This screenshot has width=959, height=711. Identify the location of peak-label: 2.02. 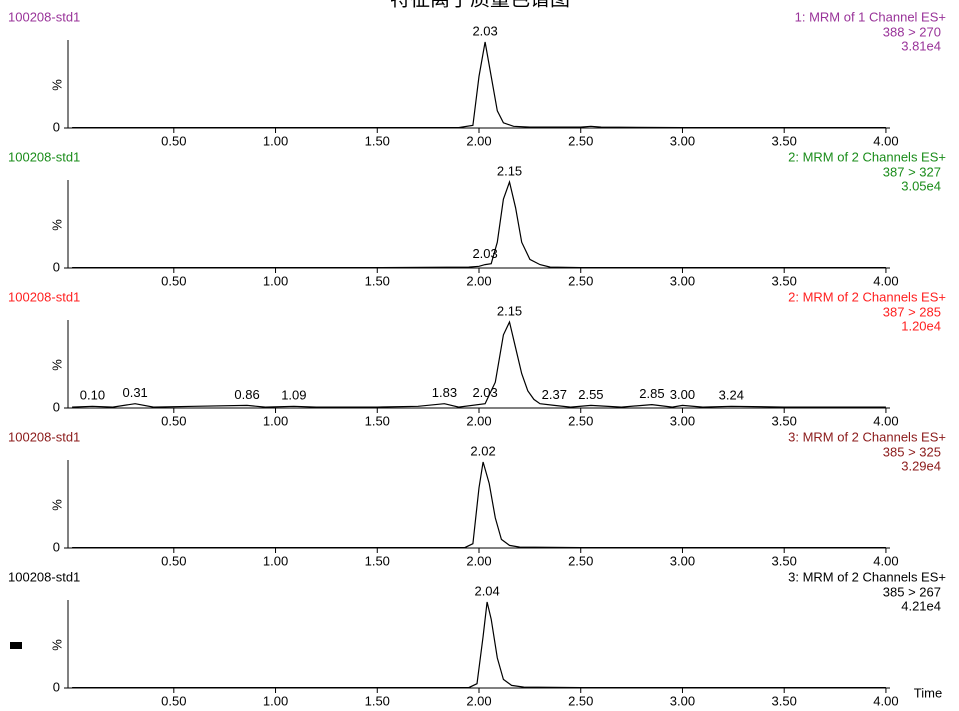
(482, 450).